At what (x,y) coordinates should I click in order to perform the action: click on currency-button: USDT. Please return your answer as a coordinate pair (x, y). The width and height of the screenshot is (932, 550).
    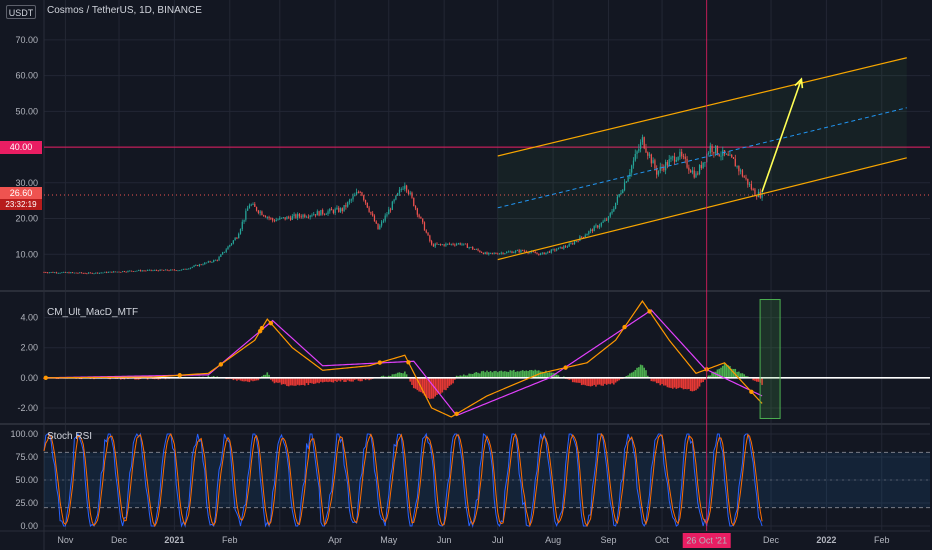
    Looking at the image, I should click on (21, 12).